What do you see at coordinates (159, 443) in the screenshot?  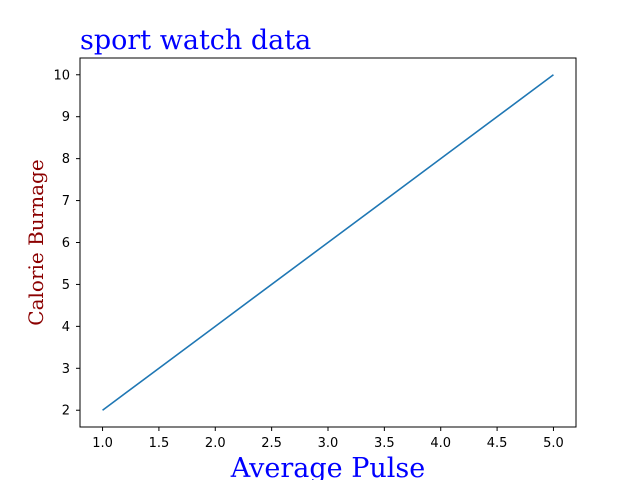 I see `x-tick-label: 1.5` at bounding box center [159, 443].